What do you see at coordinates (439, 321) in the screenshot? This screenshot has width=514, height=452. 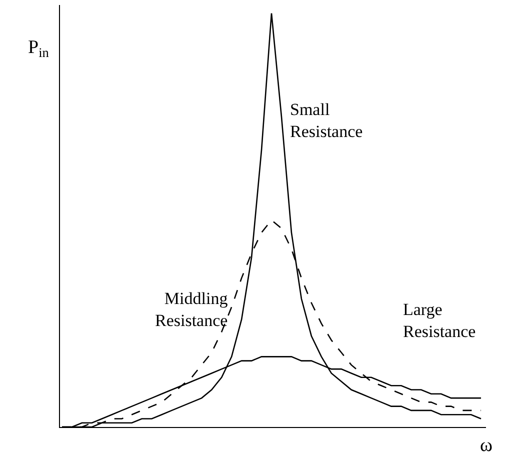 I see `text: Large Resistance` at bounding box center [439, 321].